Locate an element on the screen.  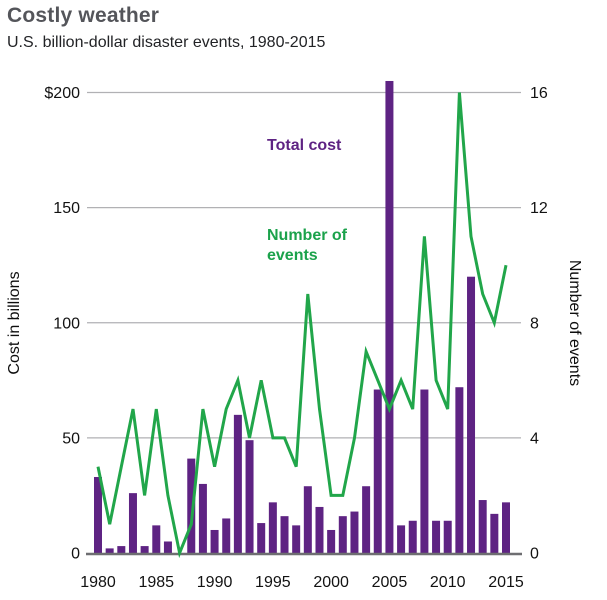
total-cost-label: Total cost is located at coordinates (304, 145).